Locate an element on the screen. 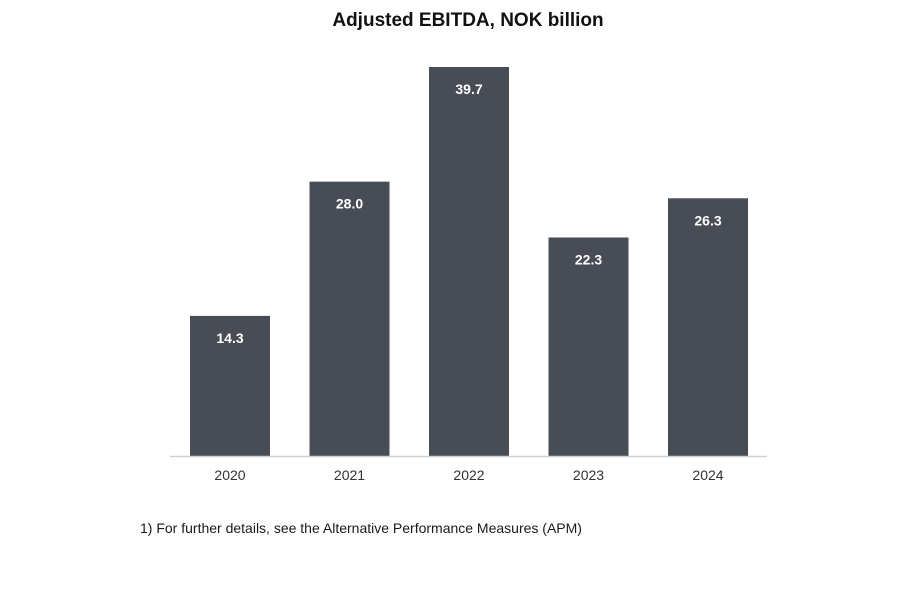 The height and width of the screenshot is (600, 900). bar-2020 is located at coordinates (230, 385).